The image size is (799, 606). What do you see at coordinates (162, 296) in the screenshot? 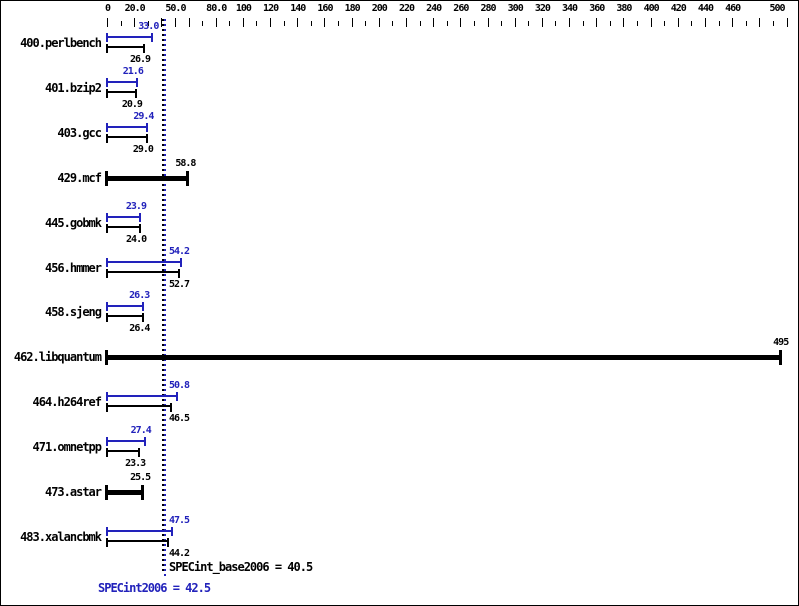
I see `base-reference-line` at bounding box center [162, 296].